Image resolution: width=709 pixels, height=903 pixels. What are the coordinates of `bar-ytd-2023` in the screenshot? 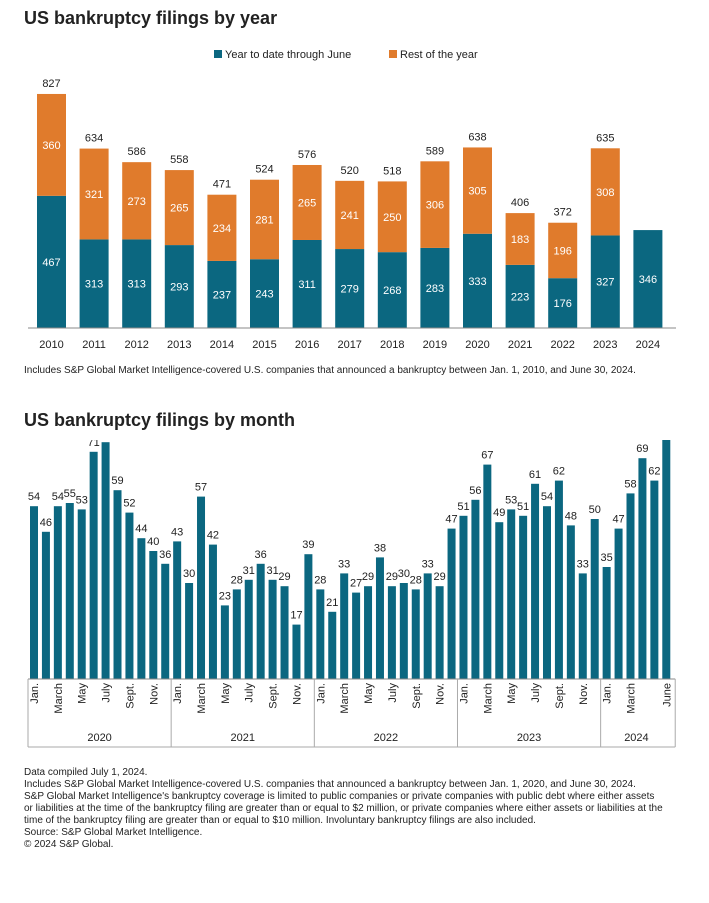 It's located at (605, 281).